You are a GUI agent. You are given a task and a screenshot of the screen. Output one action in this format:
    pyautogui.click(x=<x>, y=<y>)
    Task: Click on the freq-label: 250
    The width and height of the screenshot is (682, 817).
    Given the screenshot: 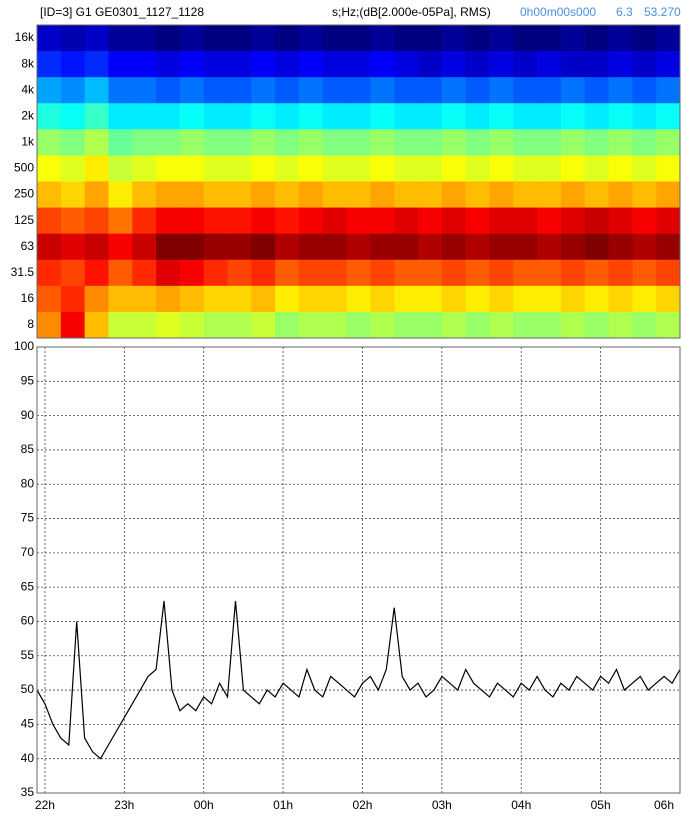 What is the action you would take?
    pyautogui.click(x=24, y=194)
    